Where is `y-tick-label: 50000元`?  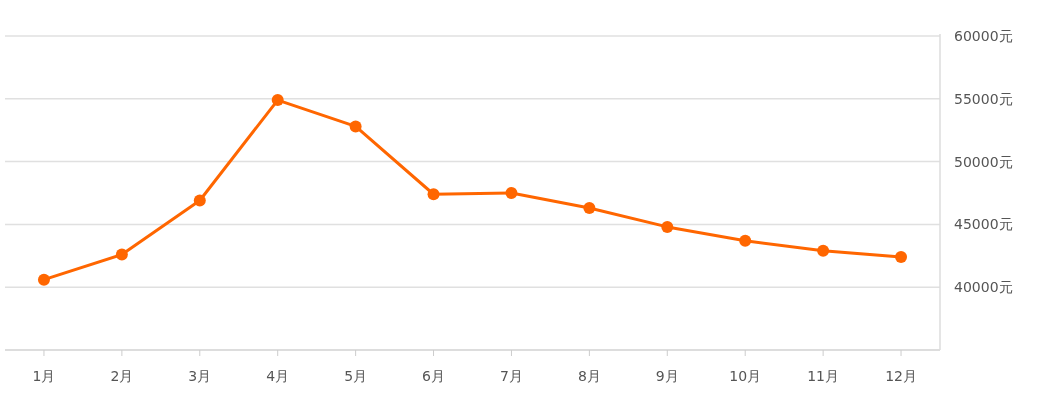 y-tick-label: 50000元 is located at coordinates (983, 161).